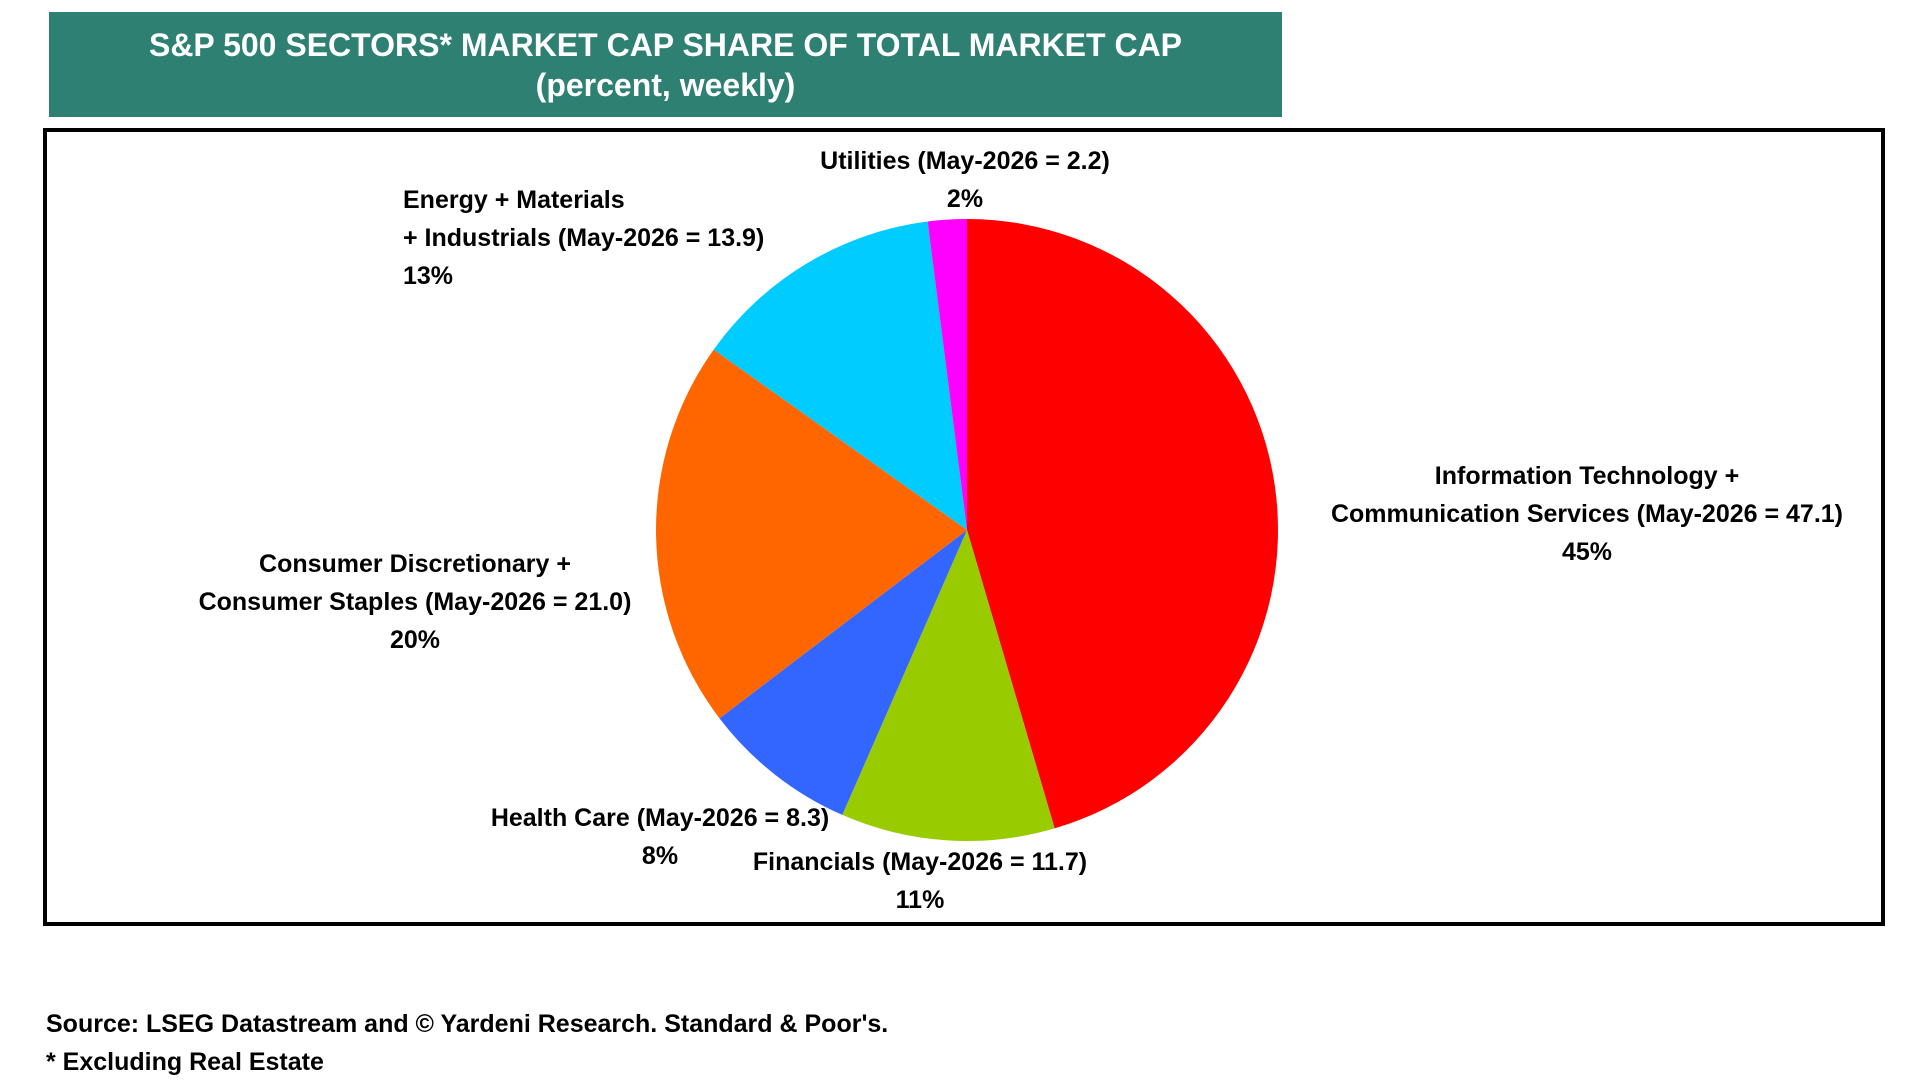 The image size is (1920, 1081). I want to click on slice-percent: 8%, so click(660, 856).